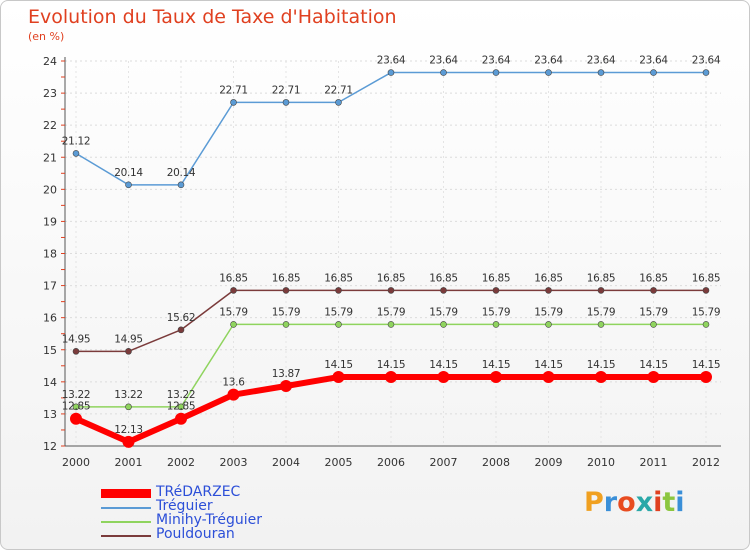  Describe the element at coordinates (50, 93) in the screenshot. I see `y-tick-label-23: 23` at that location.